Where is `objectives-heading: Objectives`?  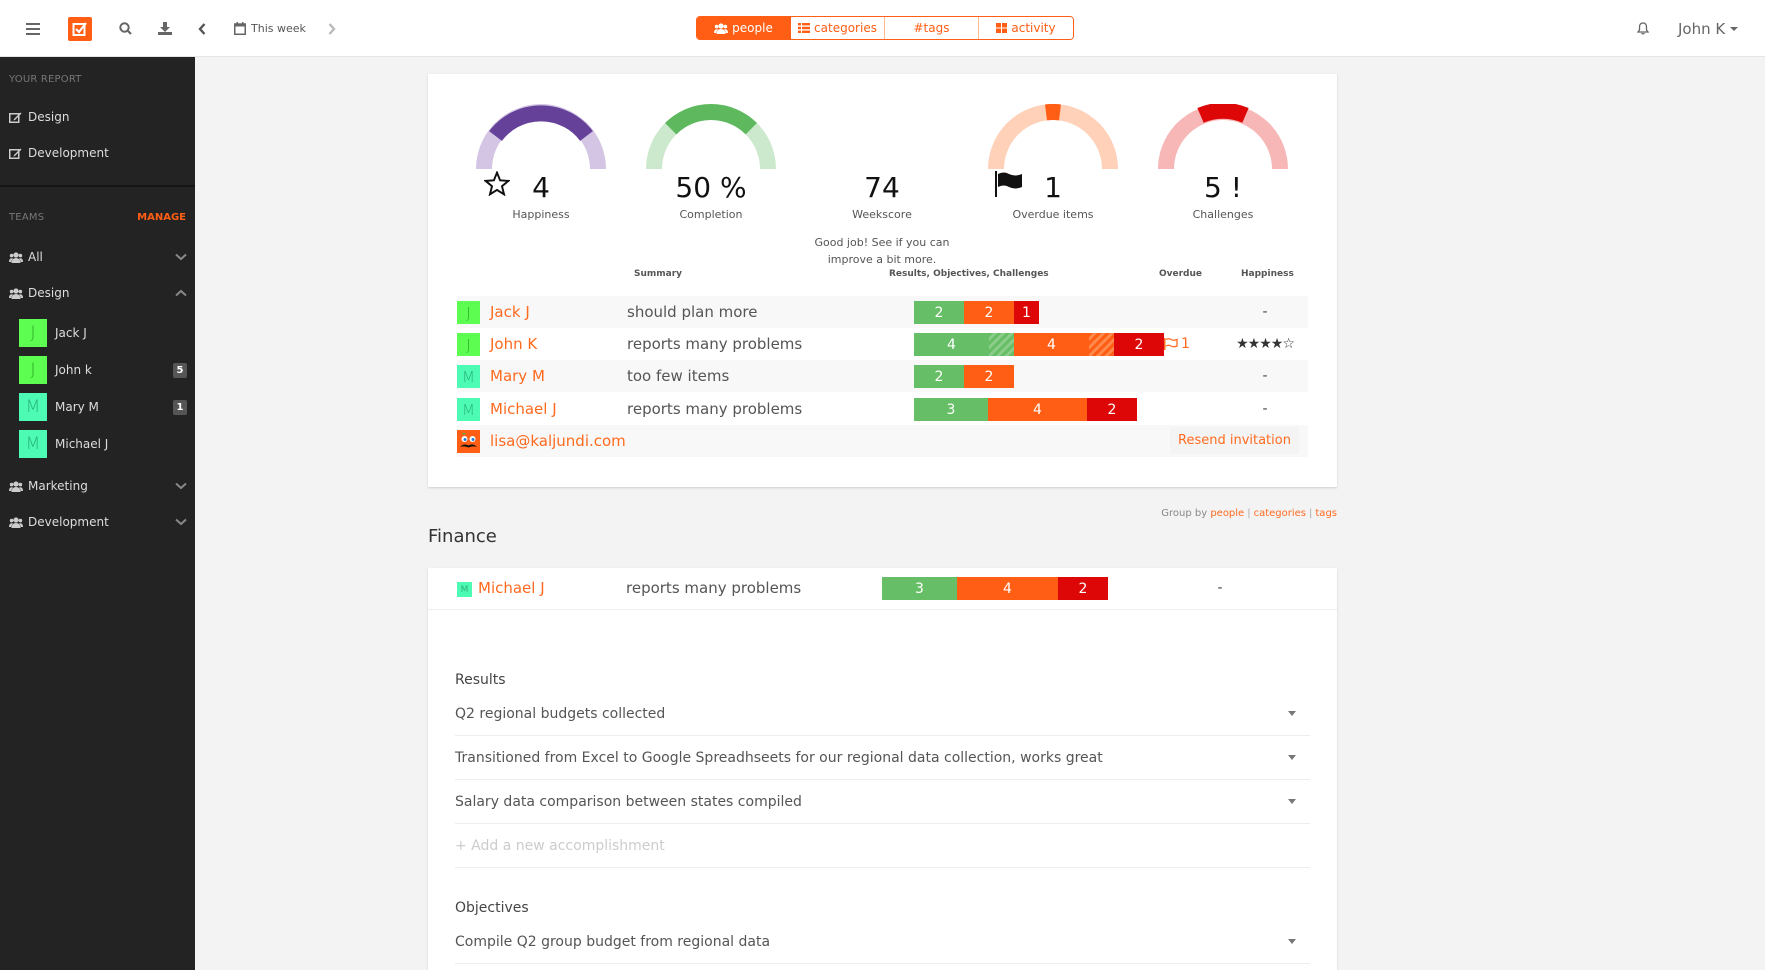
objectives-heading: Objectives is located at coordinates (492, 908).